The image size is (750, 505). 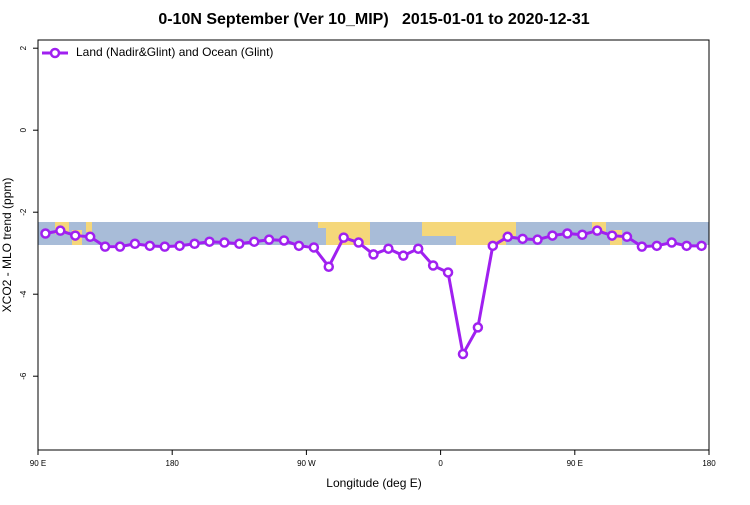 I want to click on y-tick-label: 2, so click(x=23, y=47).